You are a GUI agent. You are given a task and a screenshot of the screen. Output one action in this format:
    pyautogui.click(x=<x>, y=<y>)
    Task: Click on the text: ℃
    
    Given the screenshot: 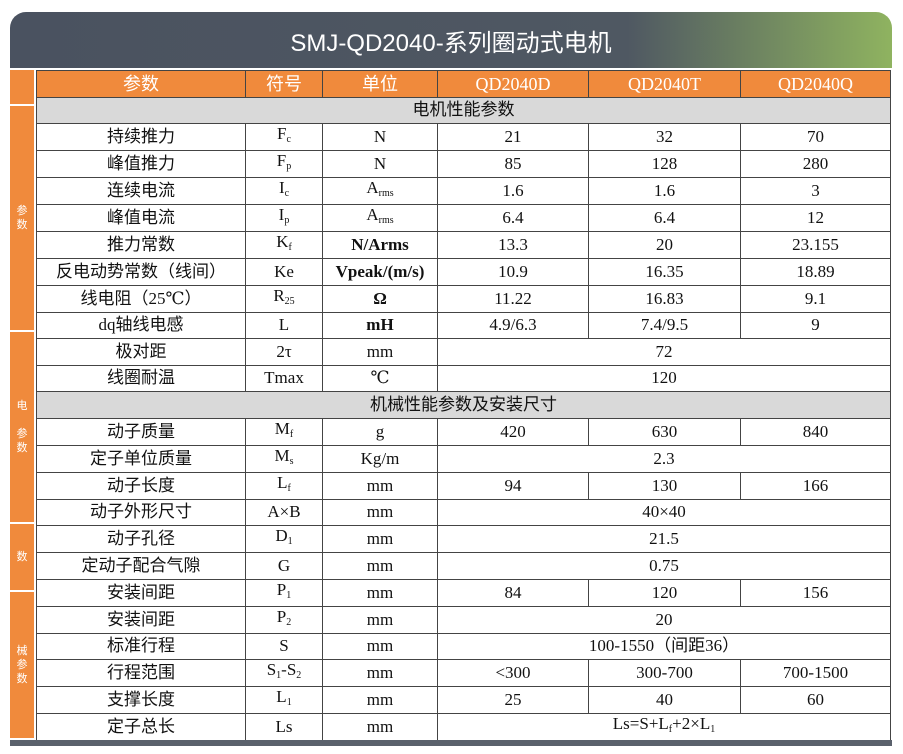 What is the action you would take?
    pyautogui.click(x=380, y=378)
    